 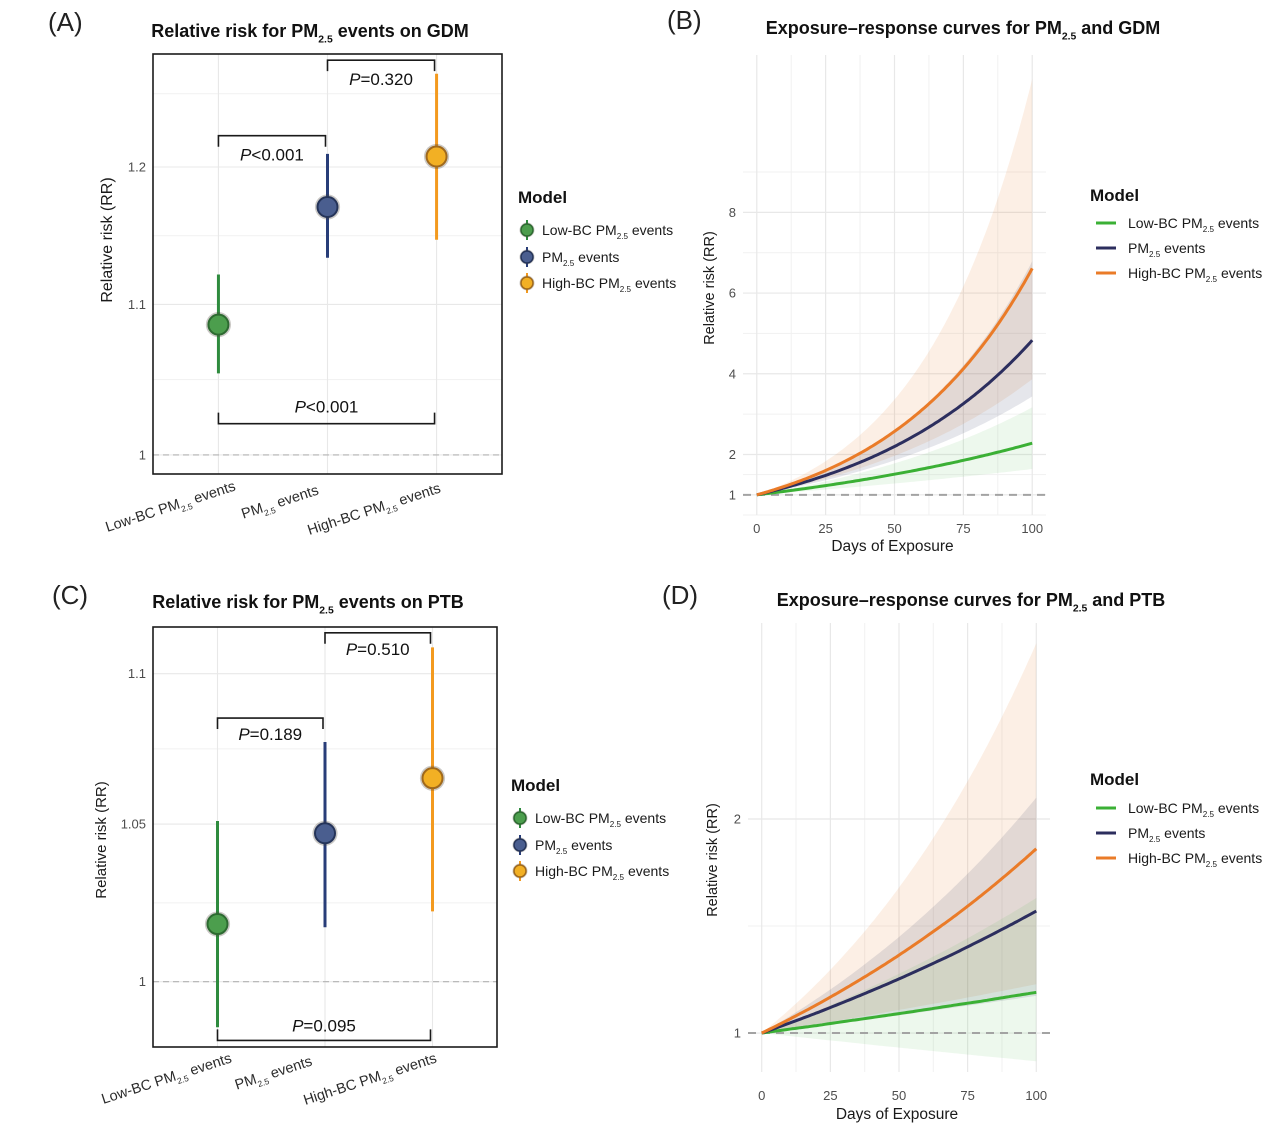 What do you see at coordinates (70, 595) in the screenshot?
I see `panel-label: (C)` at bounding box center [70, 595].